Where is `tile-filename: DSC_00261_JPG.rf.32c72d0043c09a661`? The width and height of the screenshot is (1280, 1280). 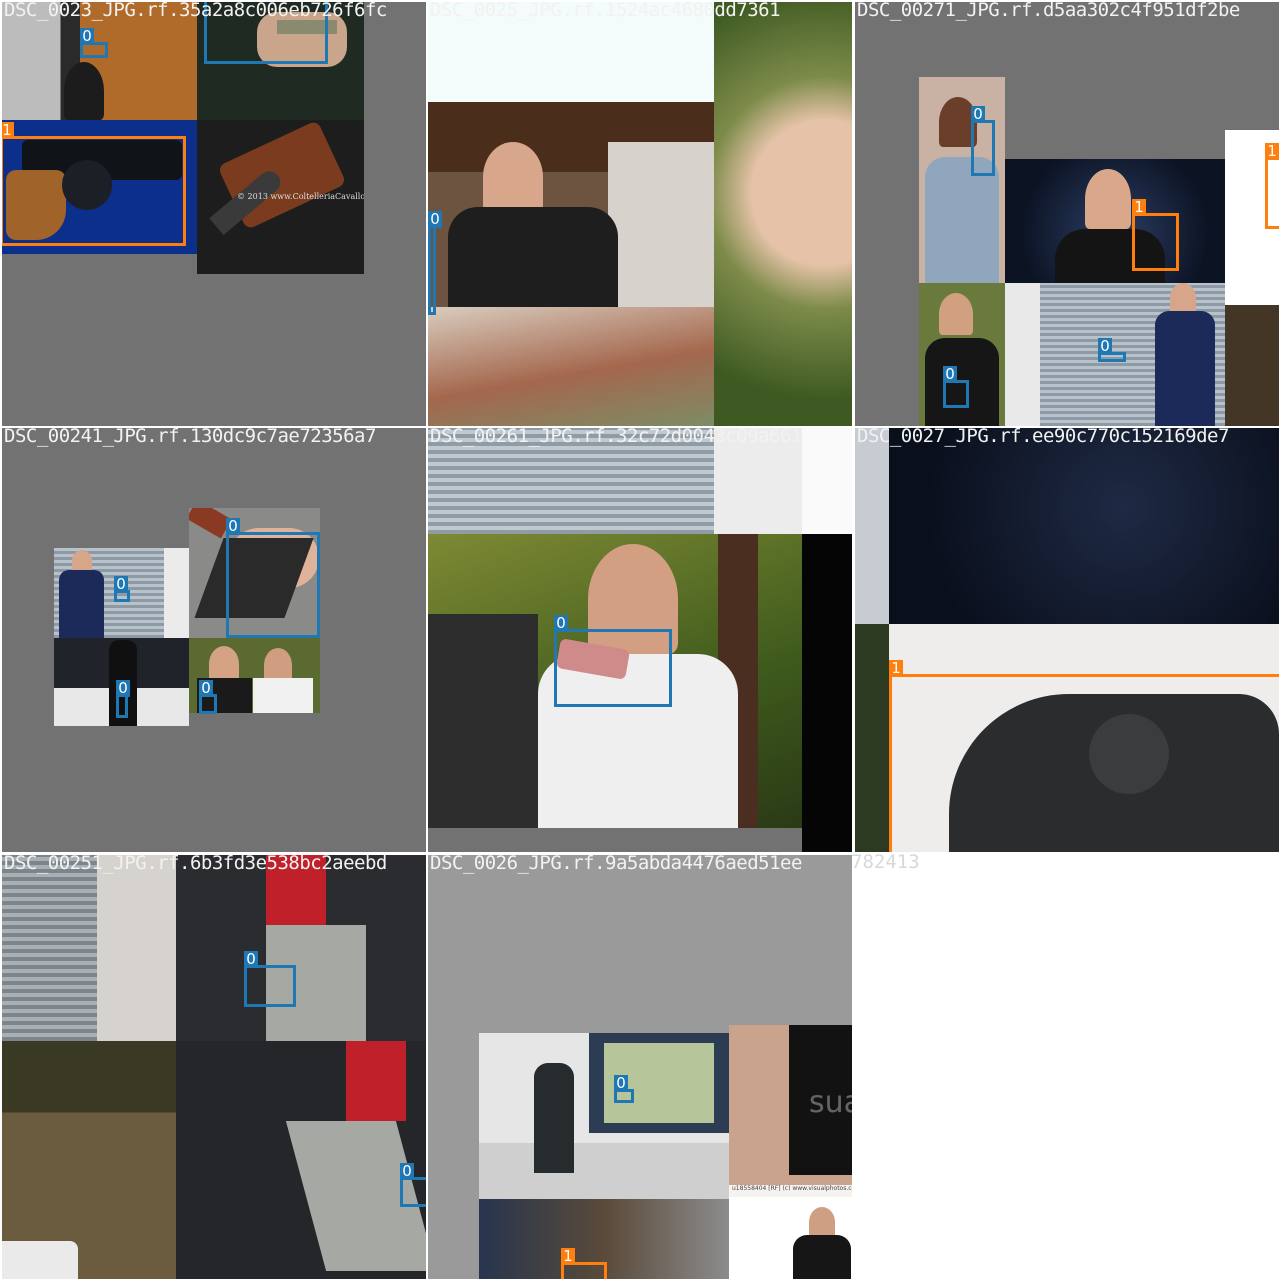
tile-filename: DSC_00261_JPG.rf.32c72d0043c09a661 is located at coordinates (616, 437).